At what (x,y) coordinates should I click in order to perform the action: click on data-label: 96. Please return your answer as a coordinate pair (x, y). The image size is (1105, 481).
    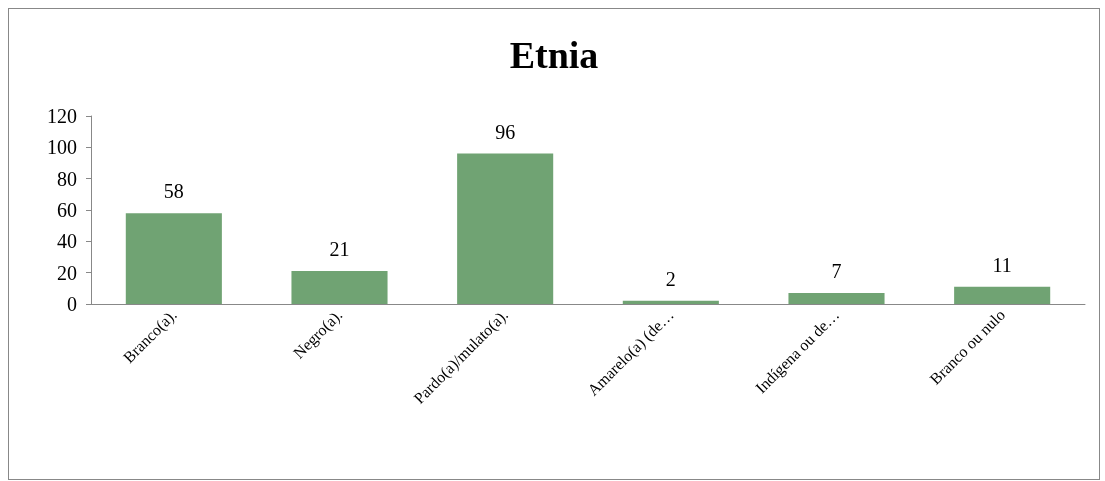
    Looking at the image, I should click on (505, 131).